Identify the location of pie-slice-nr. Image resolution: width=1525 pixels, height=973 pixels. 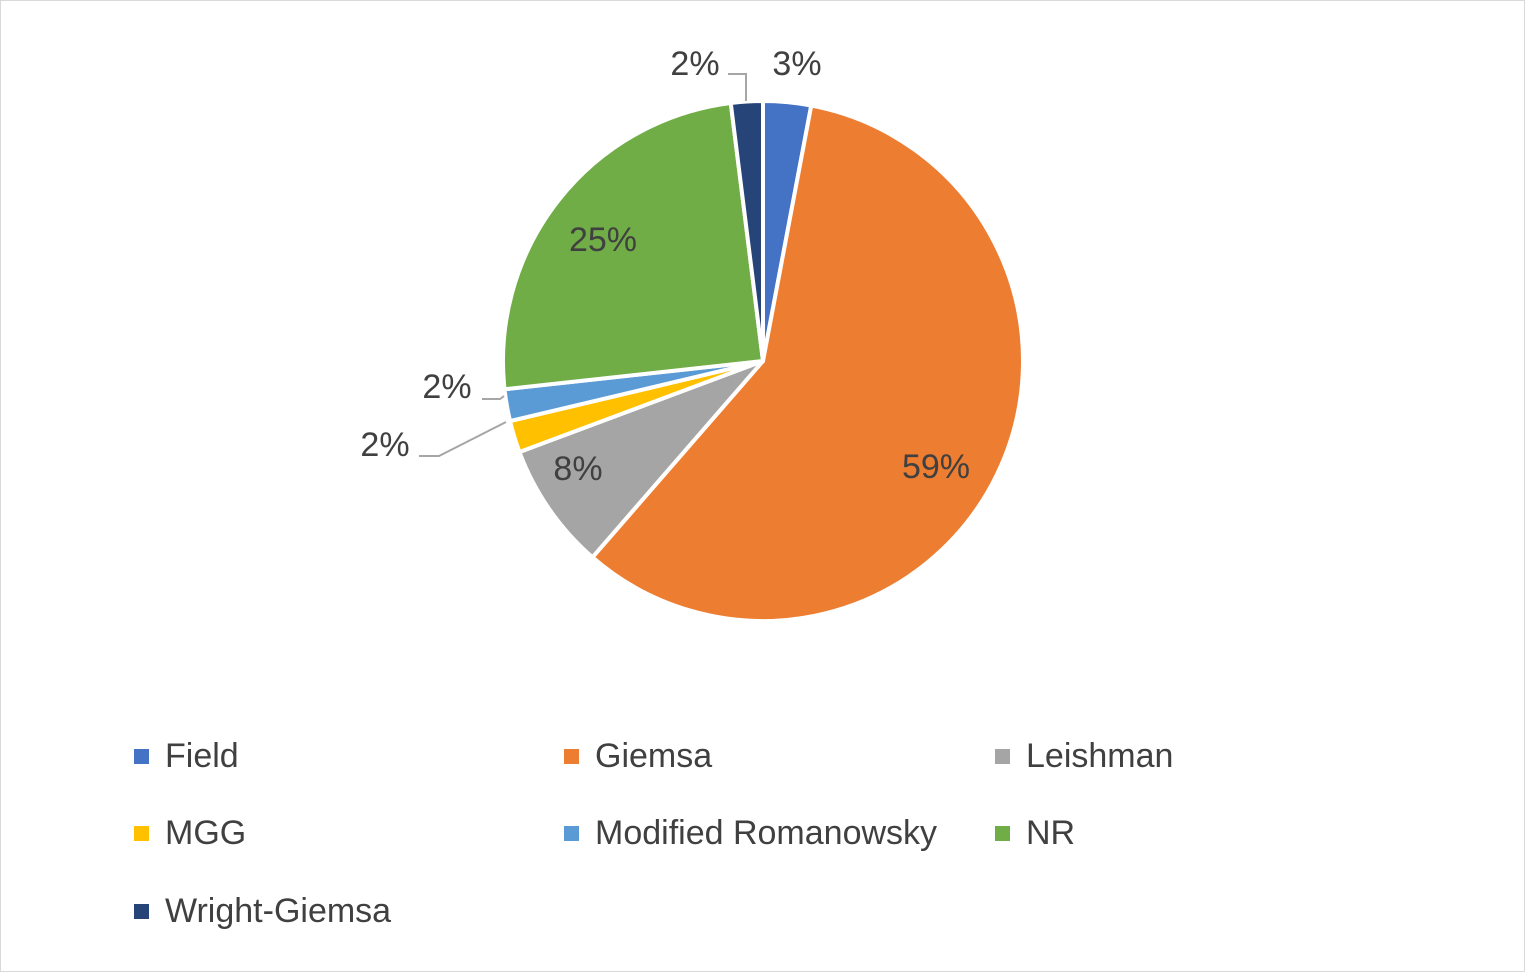
(633, 246).